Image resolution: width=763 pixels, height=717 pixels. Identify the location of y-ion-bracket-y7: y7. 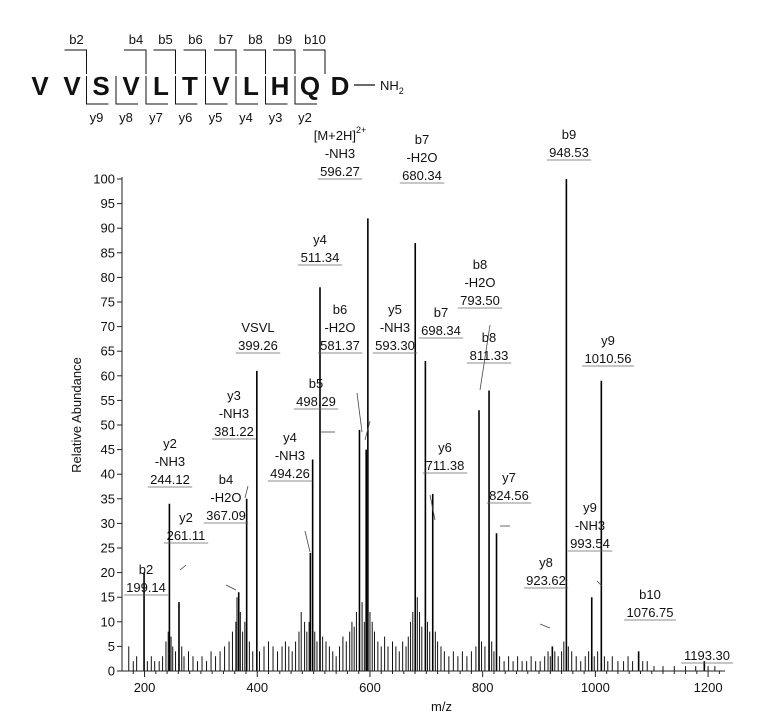
(156, 100).